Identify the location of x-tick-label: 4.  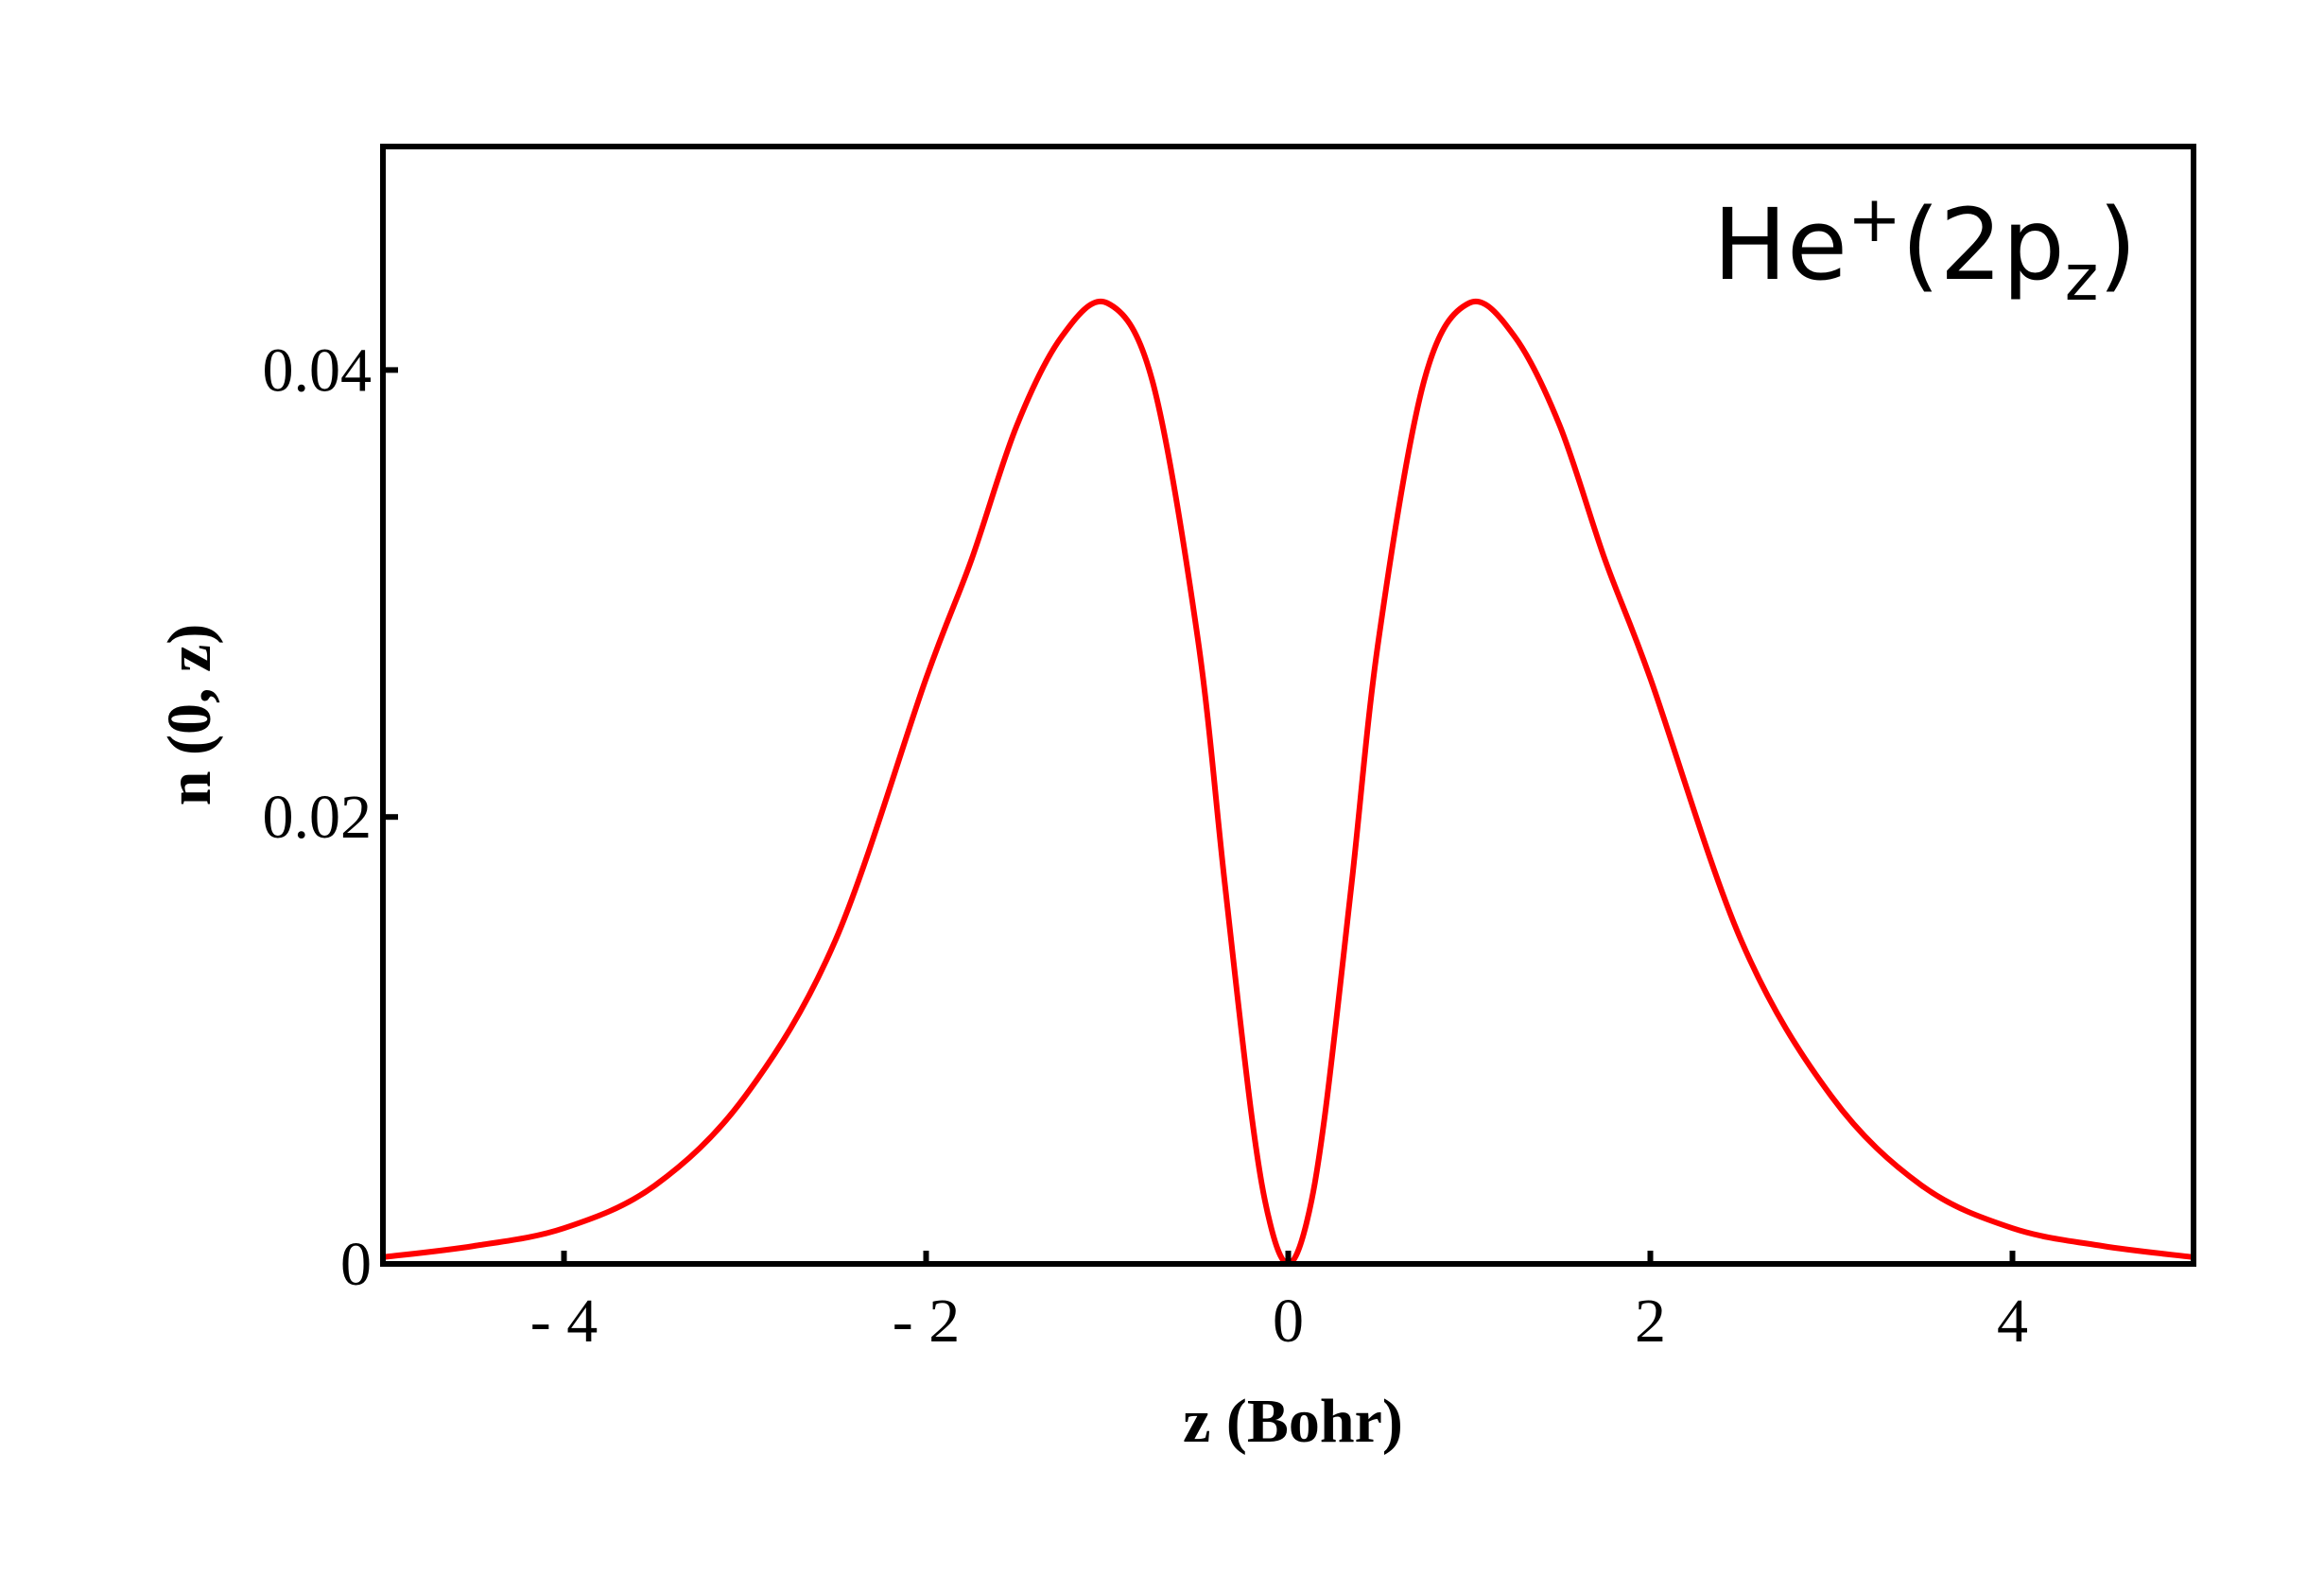
(2012, 1321).